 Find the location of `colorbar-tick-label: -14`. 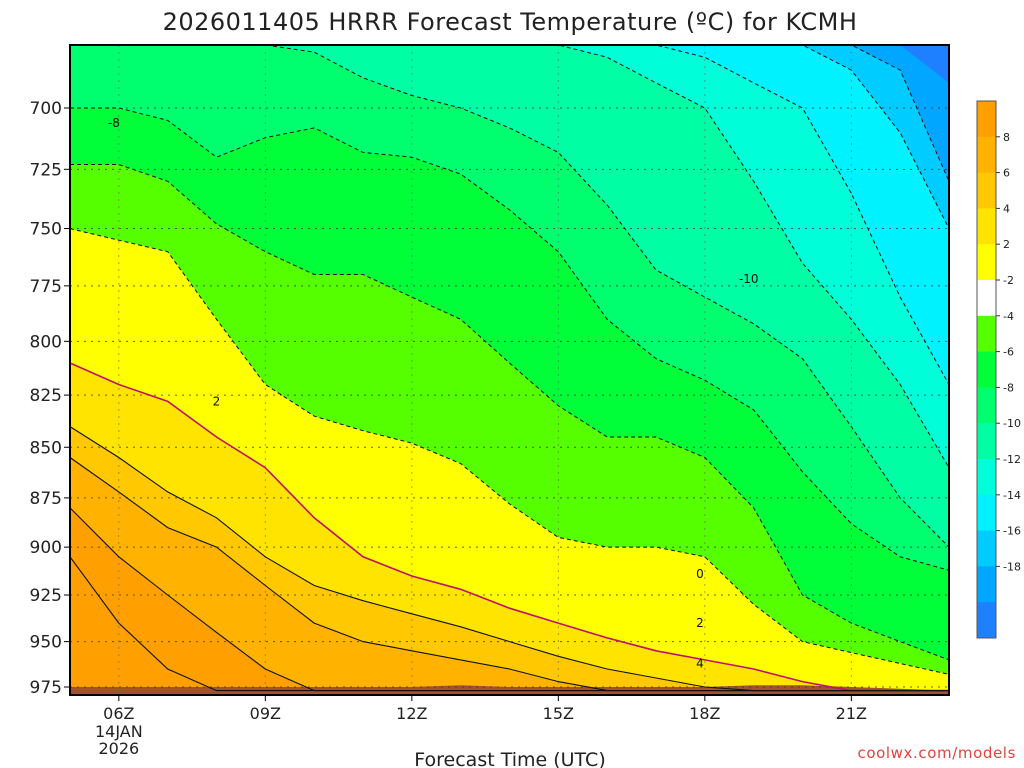

colorbar-tick-label: -14 is located at coordinates (1012, 495).